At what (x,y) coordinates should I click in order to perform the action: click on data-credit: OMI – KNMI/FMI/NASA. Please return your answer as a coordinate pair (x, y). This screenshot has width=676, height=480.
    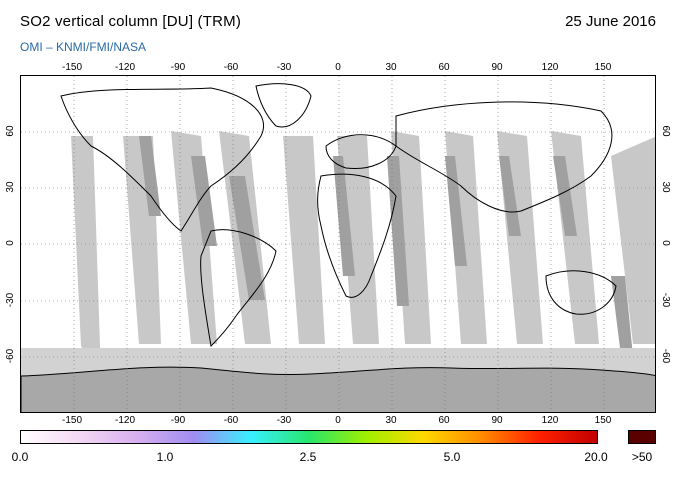
    Looking at the image, I should click on (83, 47).